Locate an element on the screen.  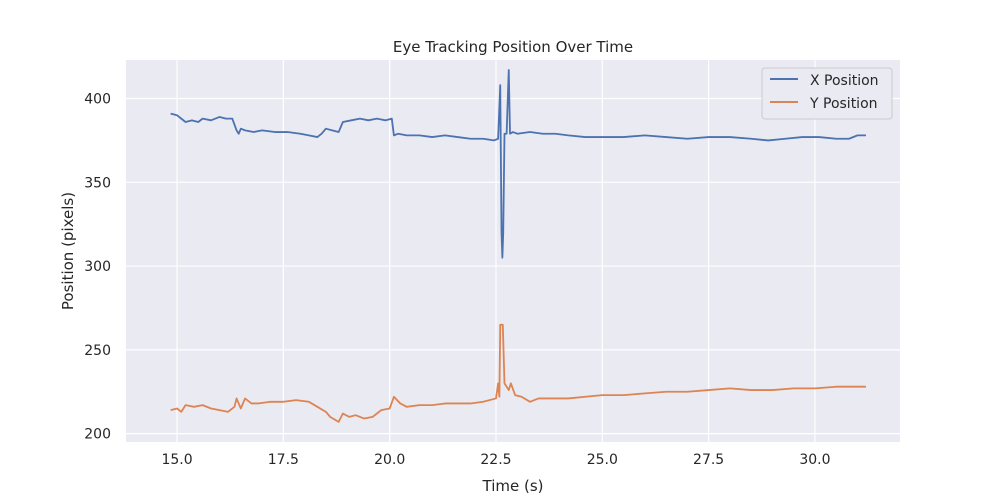
x-tick-label: 15.0 is located at coordinates (176, 460).